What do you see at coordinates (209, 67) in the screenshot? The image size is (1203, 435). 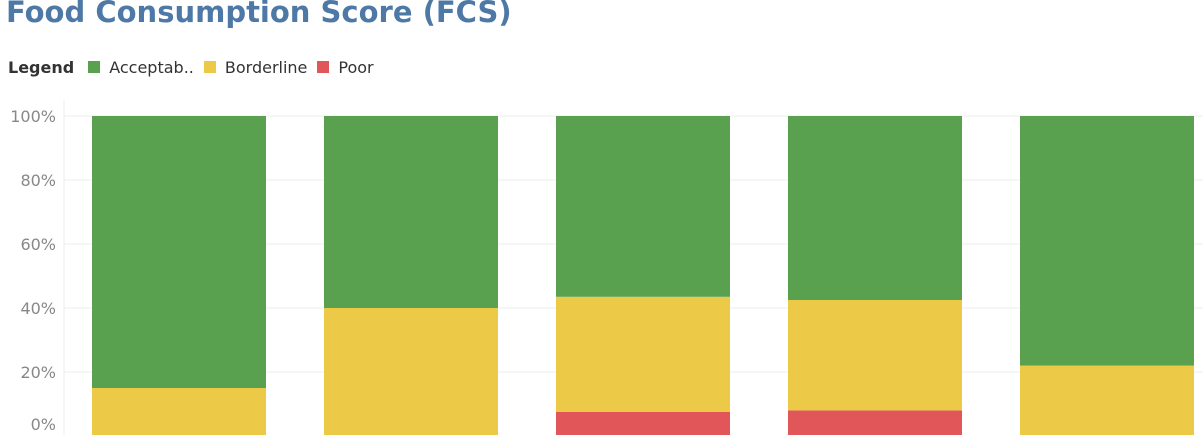 I see `legend-swatch-borderline` at bounding box center [209, 67].